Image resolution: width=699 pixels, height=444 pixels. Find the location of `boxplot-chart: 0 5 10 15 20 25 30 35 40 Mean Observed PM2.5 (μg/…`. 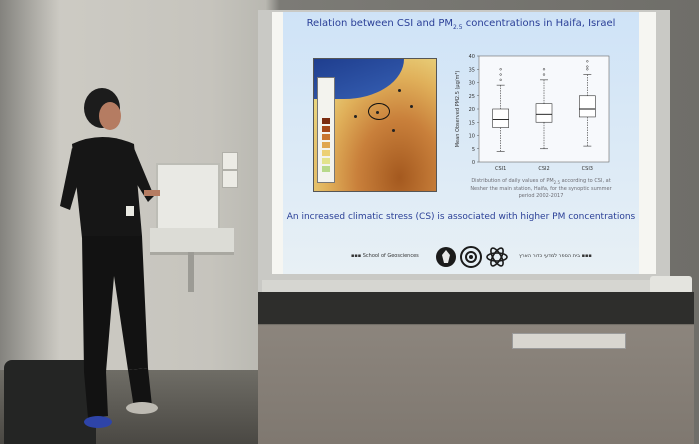

boxplot-chart: 0 5 10 15 20 25 30 35 40 Mean Observed PM2.5 (μg/… is located at coordinates (532, 113).